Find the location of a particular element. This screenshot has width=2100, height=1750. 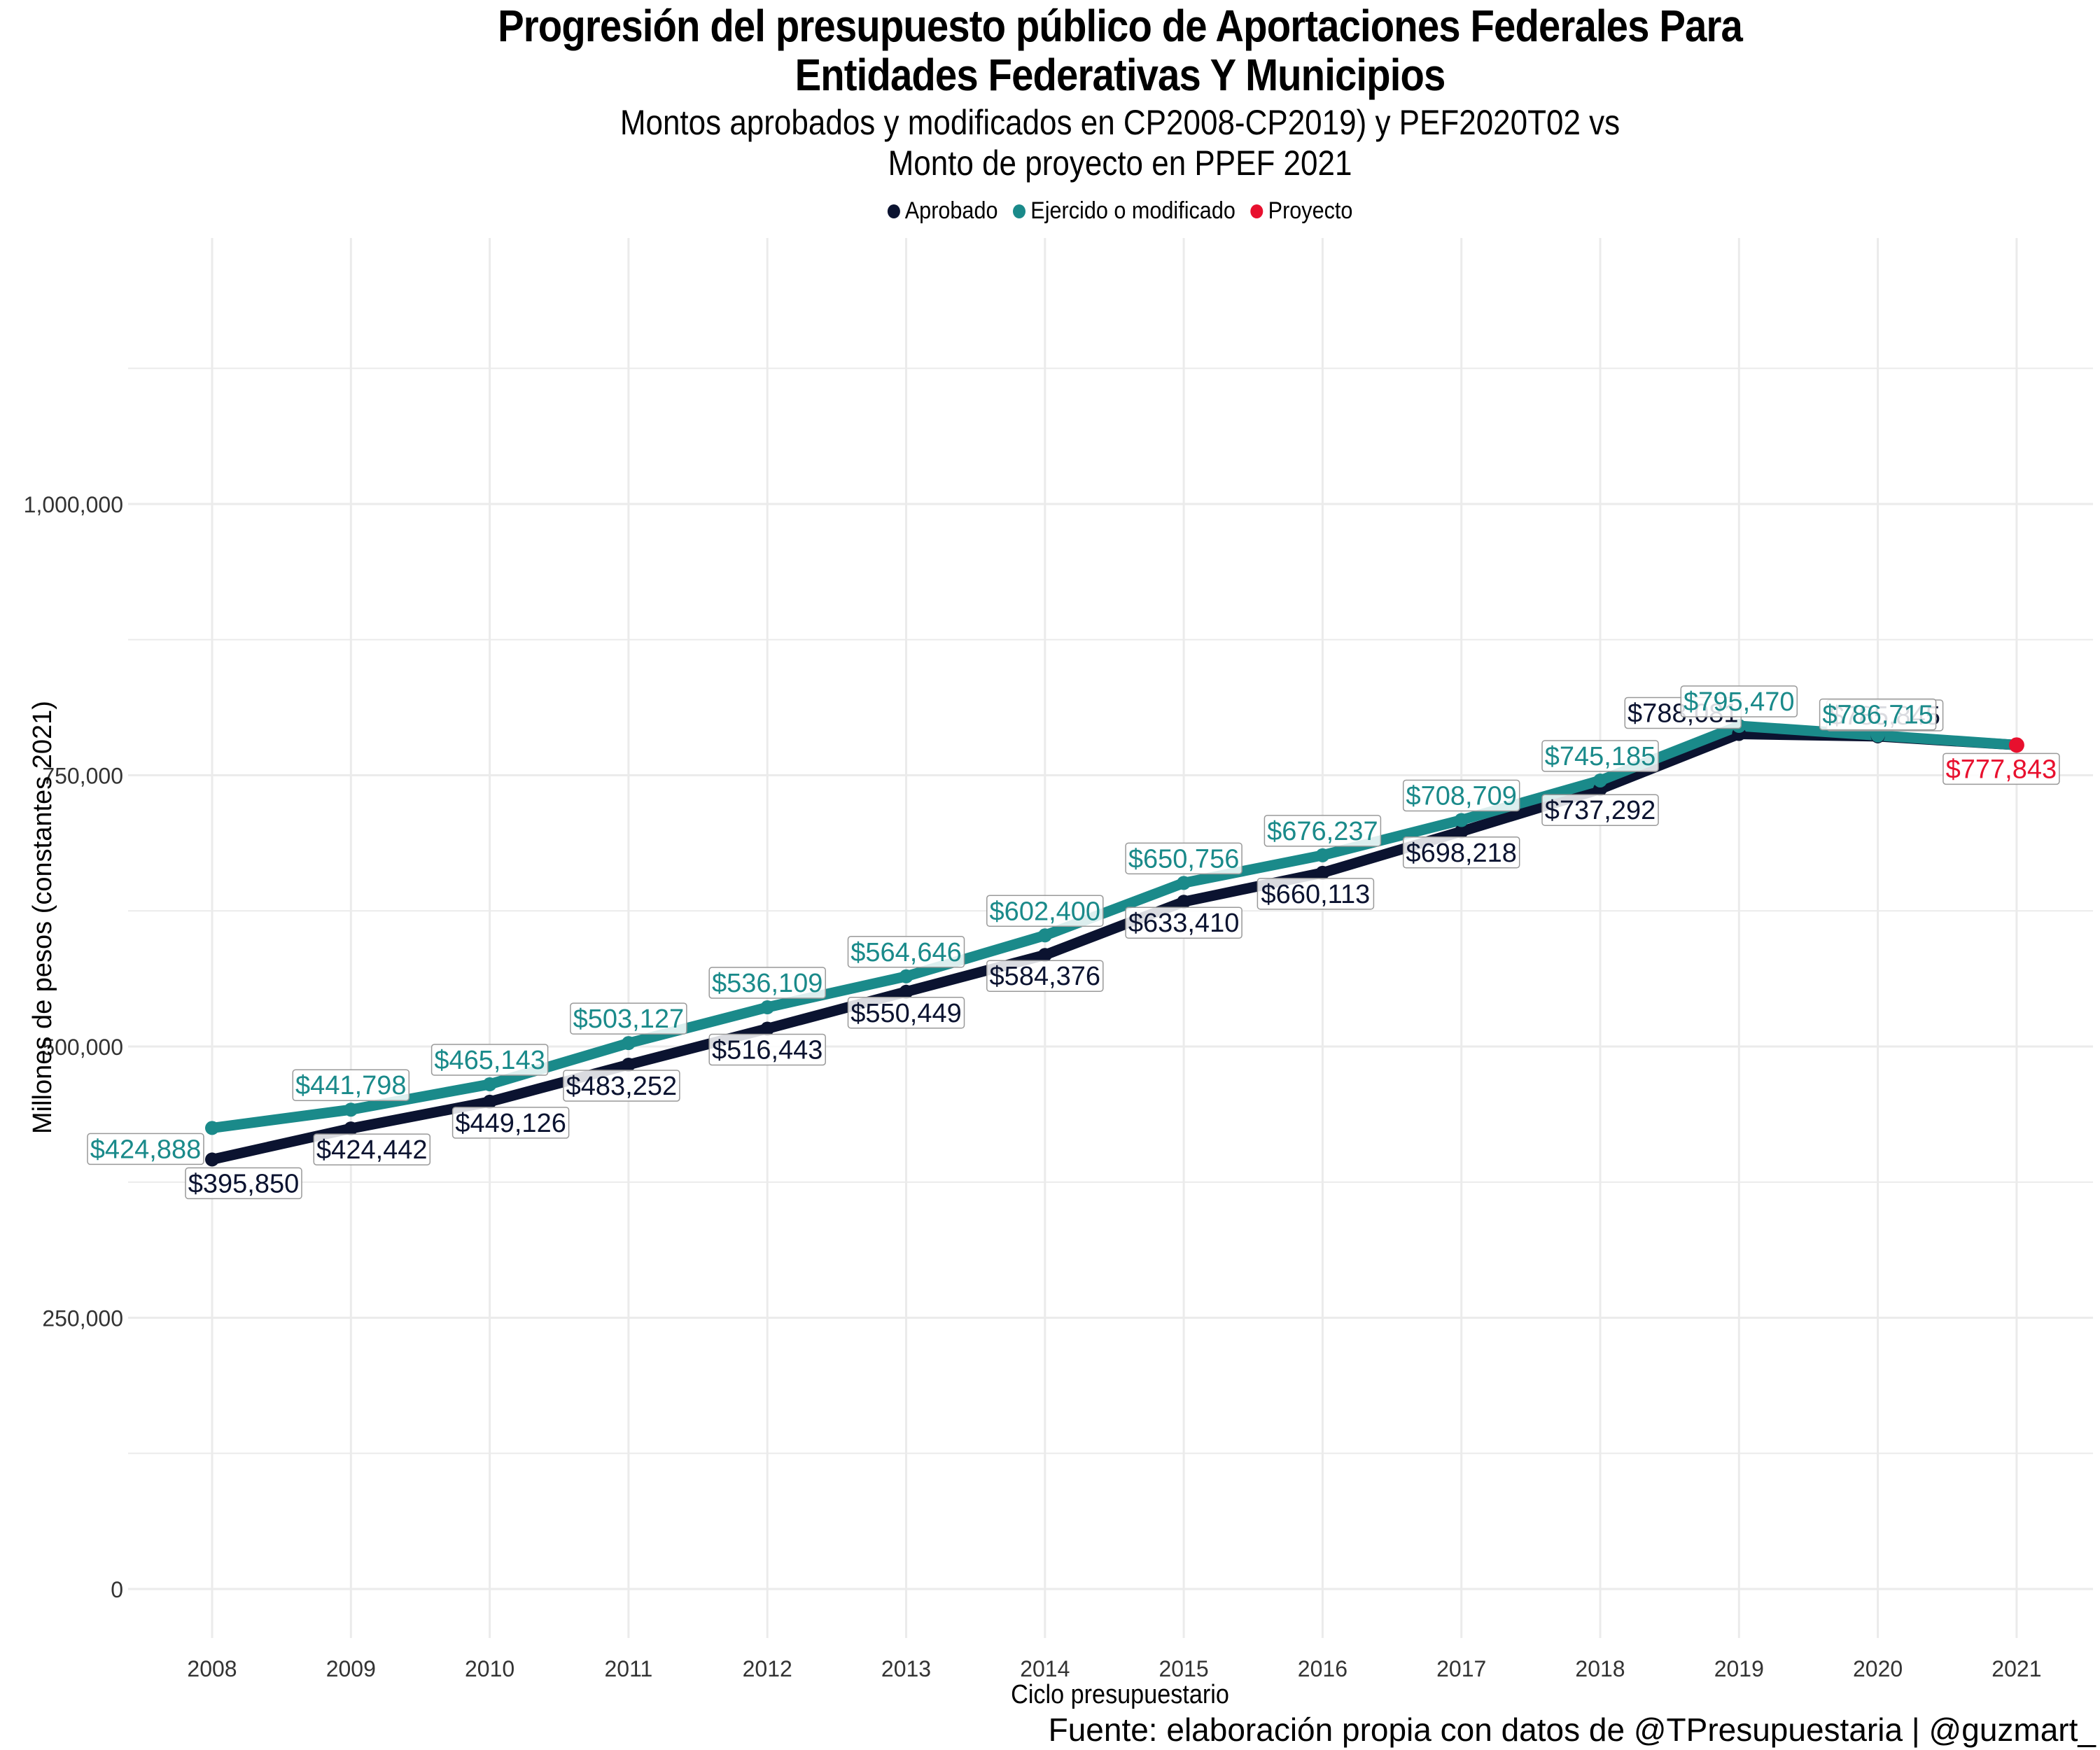

legend-item-aprobado: Aprobado is located at coordinates (942, 211).